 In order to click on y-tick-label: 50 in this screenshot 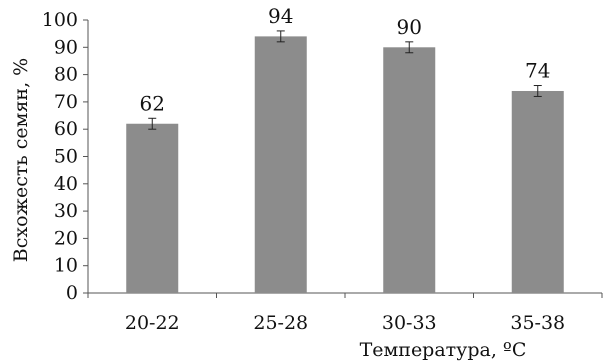, I will do `click(66, 157)`.